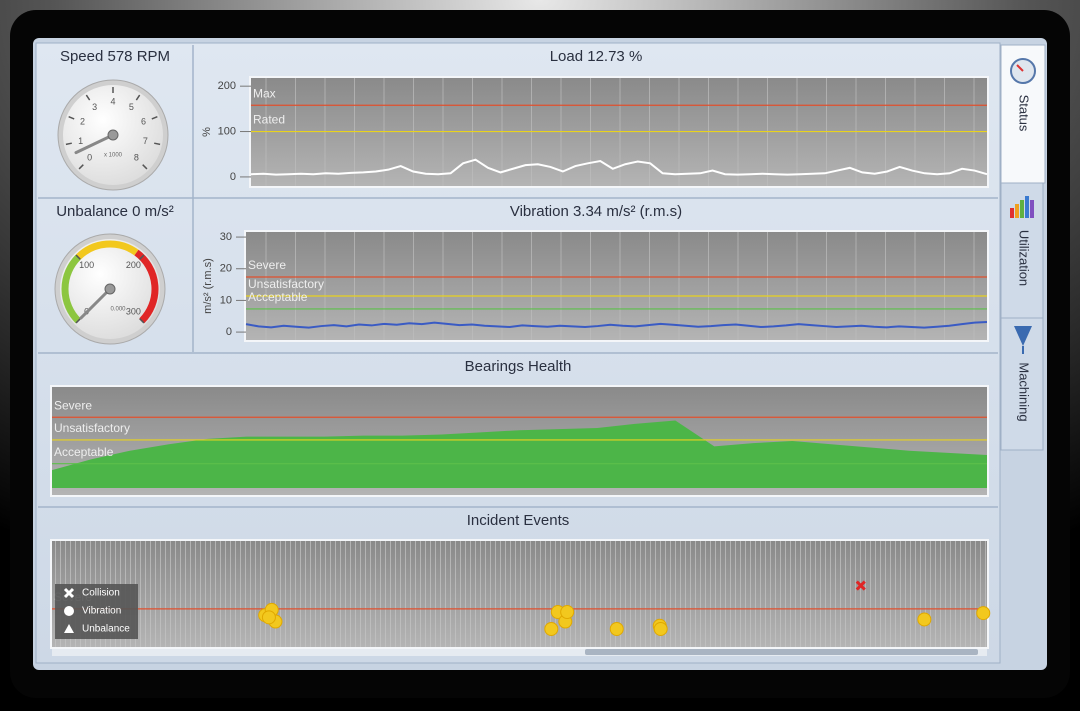  I want to click on panel-title: Bearings Health, so click(518, 366).